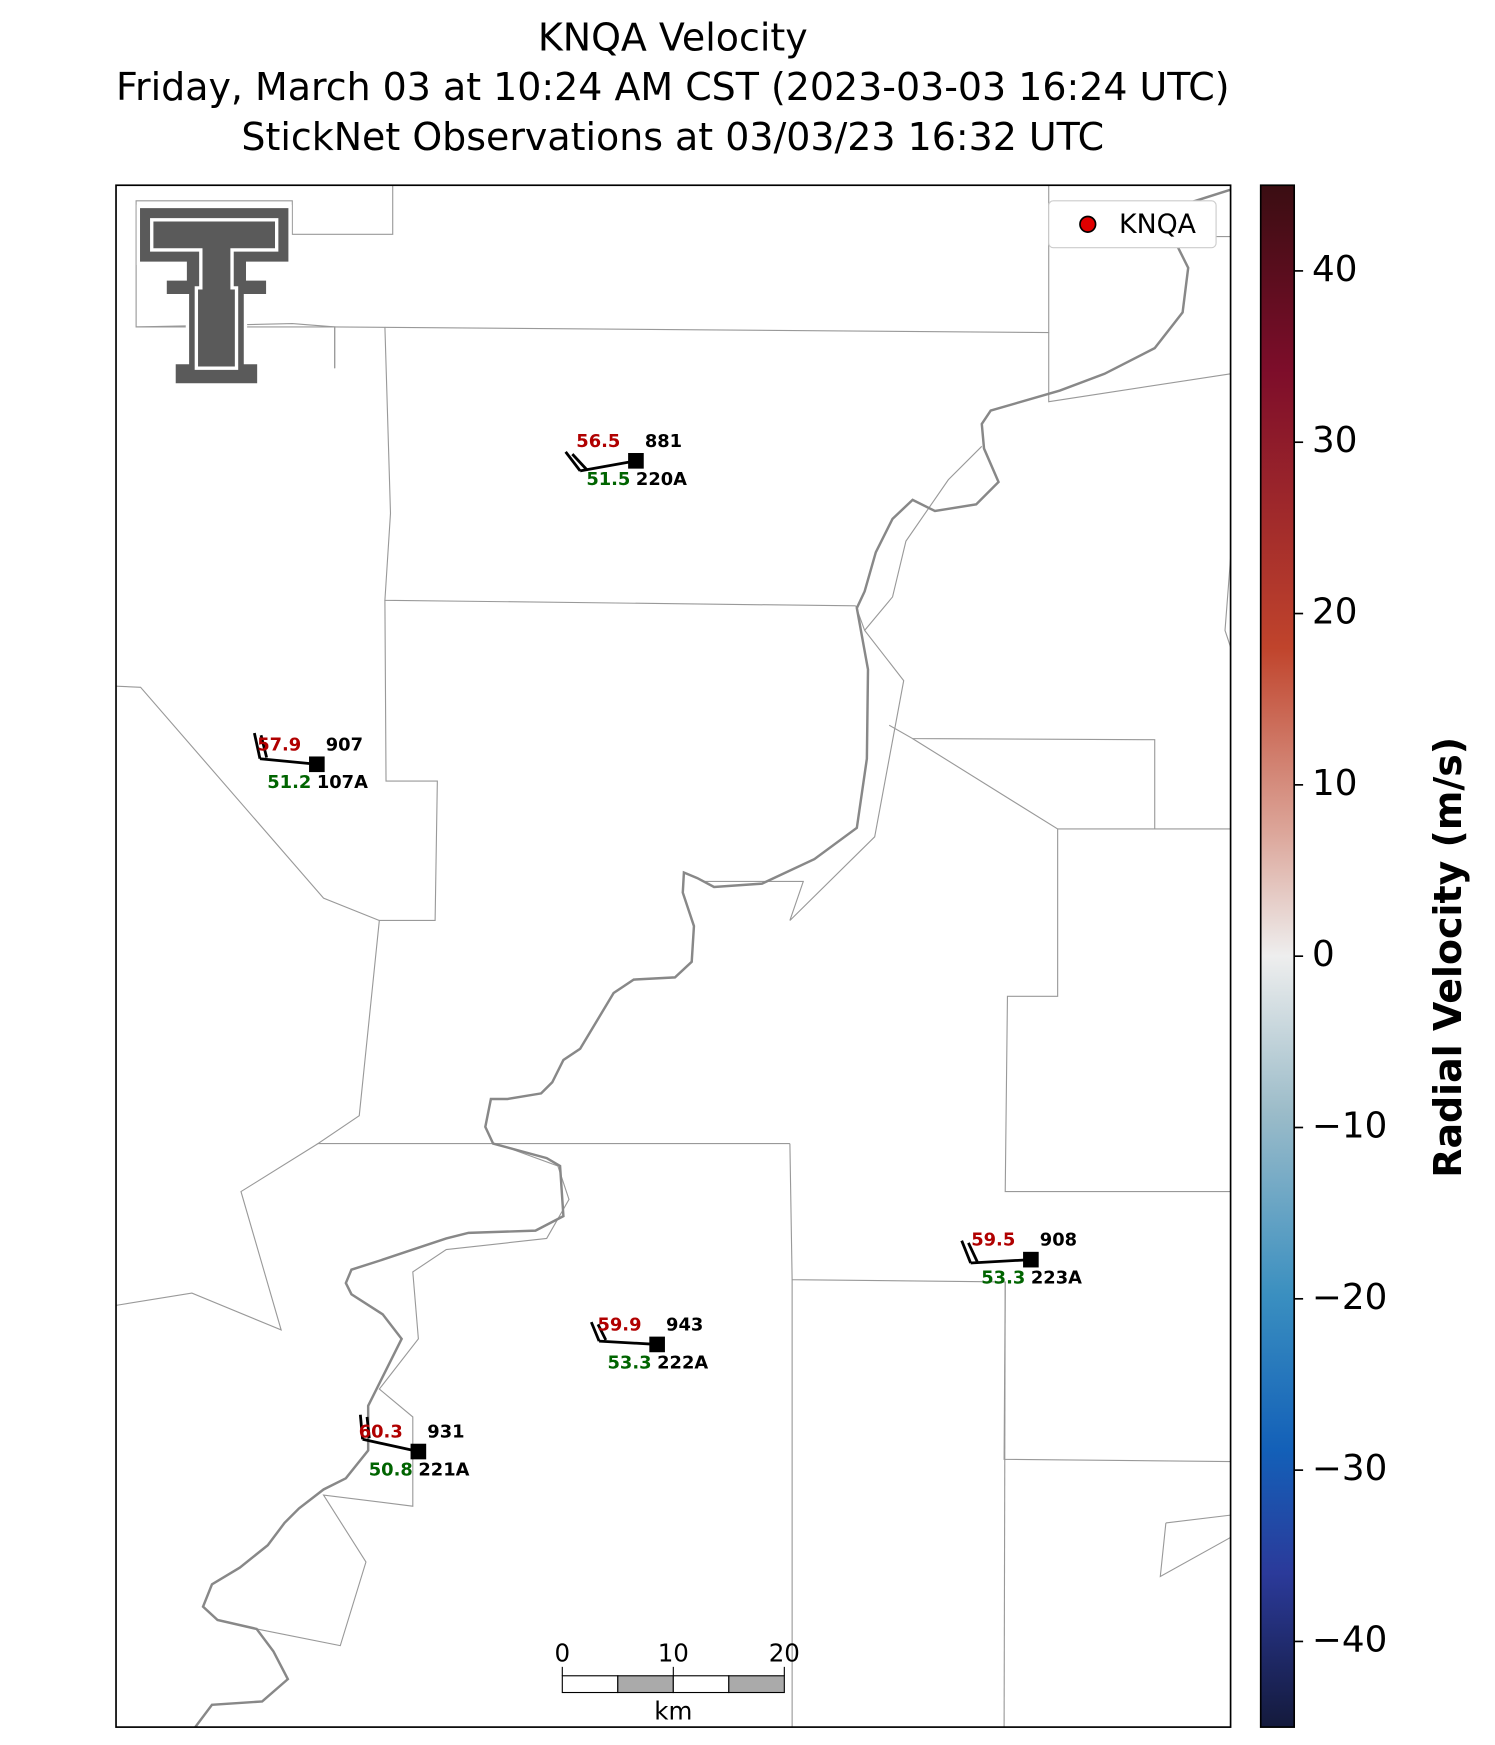 The image size is (1495, 1745). I want to click on pressure: 907, so click(344, 744).